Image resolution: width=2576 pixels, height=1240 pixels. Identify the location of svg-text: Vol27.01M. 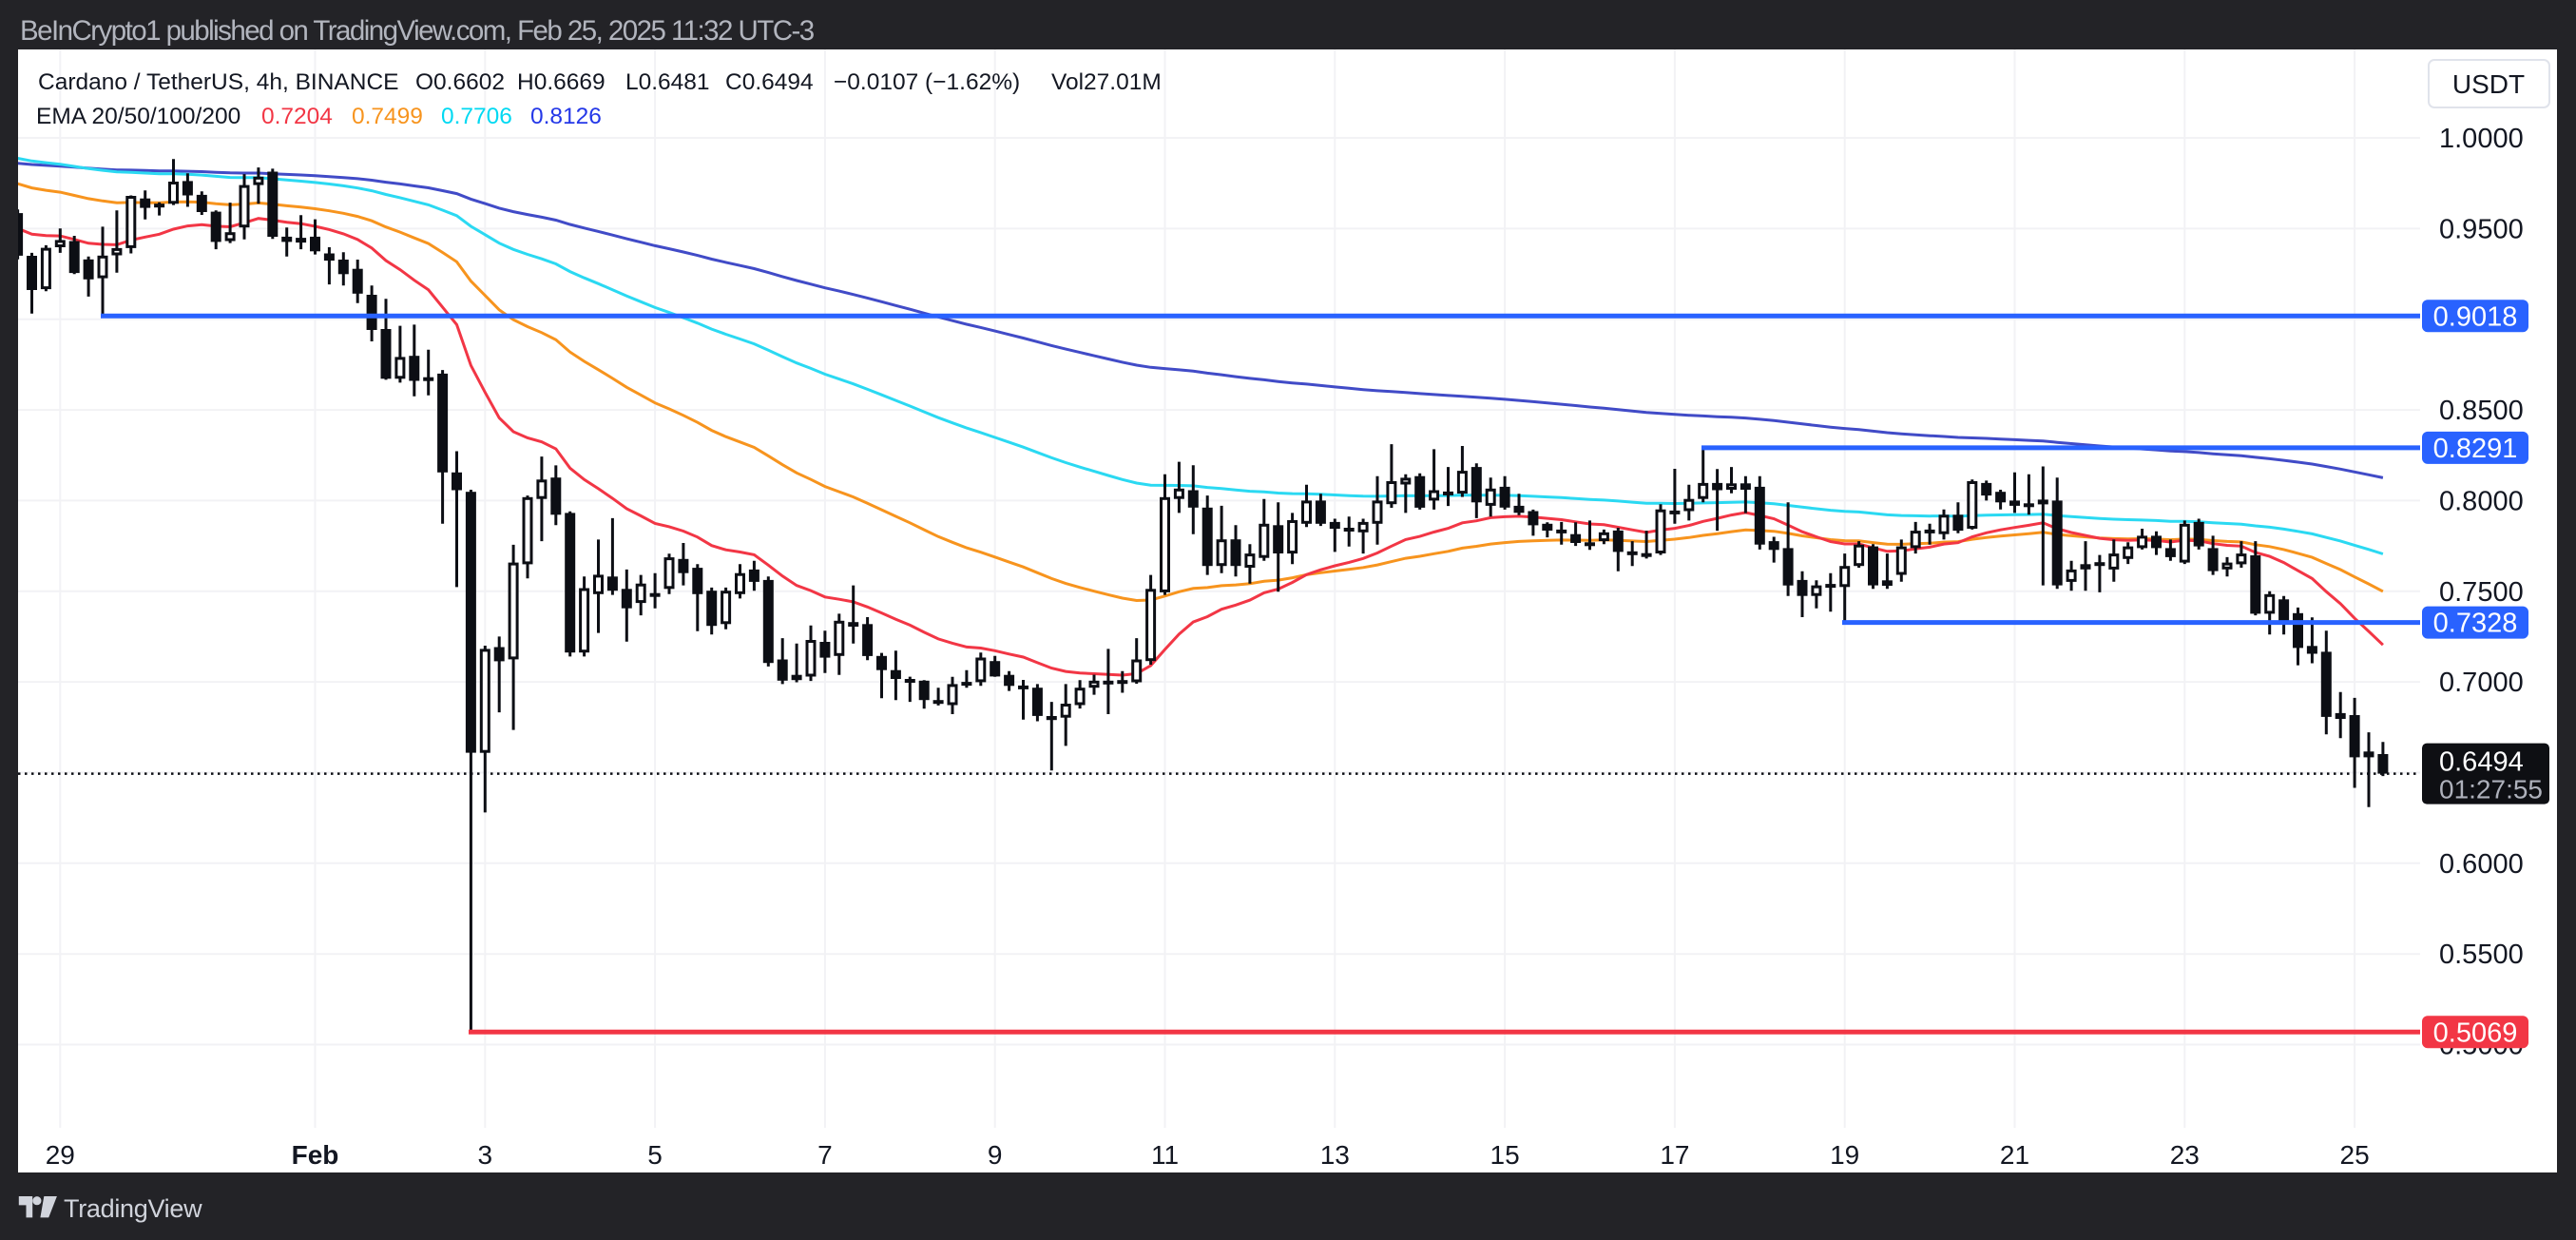
(1106, 82).